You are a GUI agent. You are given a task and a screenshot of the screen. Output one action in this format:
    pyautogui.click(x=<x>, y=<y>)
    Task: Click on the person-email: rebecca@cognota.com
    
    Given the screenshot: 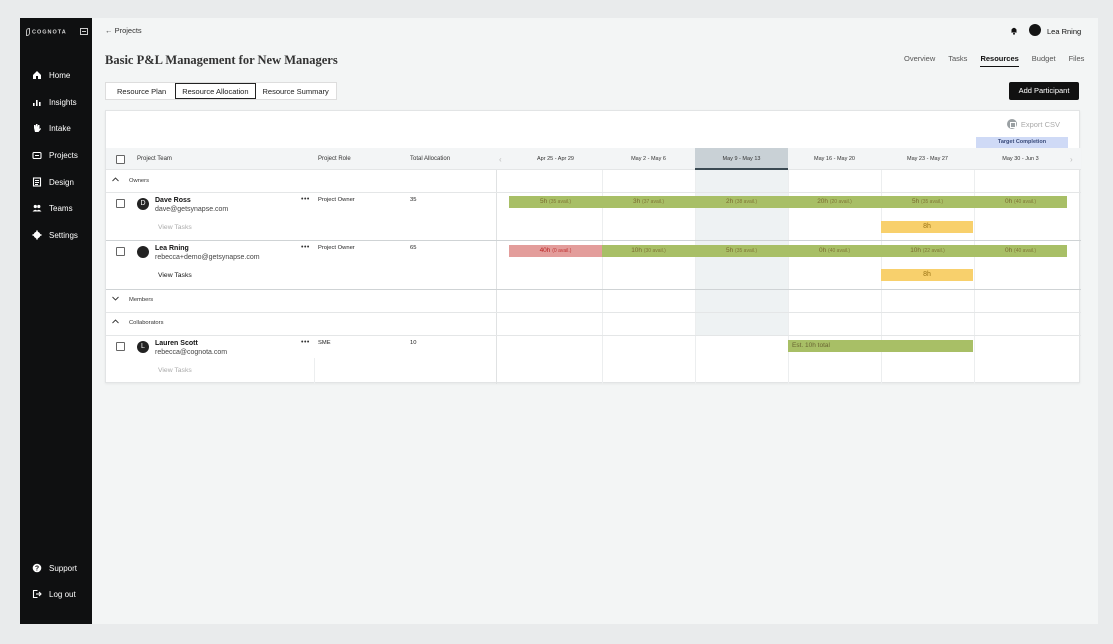 What is the action you would take?
    pyautogui.click(x=191, y=352)
    